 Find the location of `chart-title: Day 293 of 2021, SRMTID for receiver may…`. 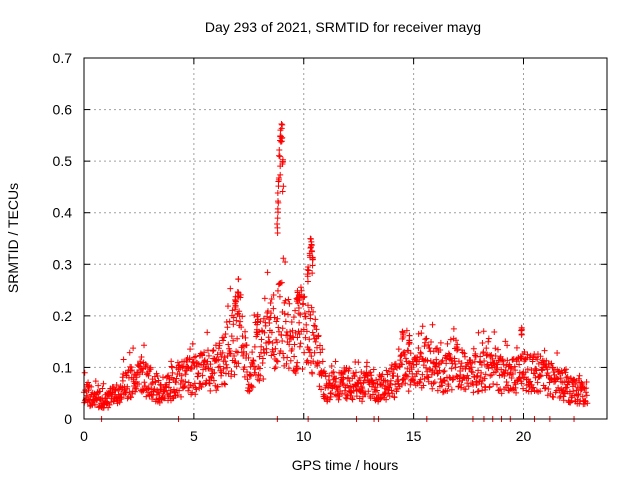

chart-title: Day 293 of 2021, SRMTID for receiver may… is located at coordinates (343, 27).